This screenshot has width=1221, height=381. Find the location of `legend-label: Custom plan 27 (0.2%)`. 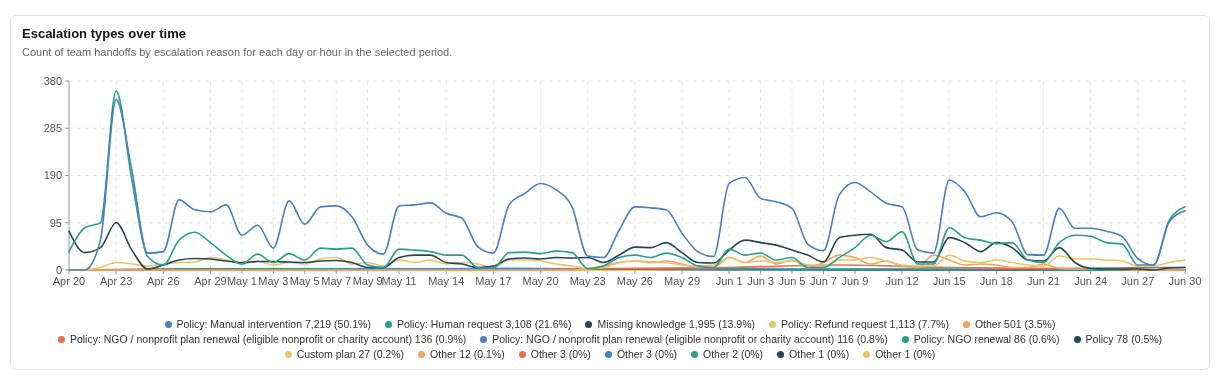

legend-label: Custom plan 27 (0.2%) is located at coordinates (350, 354).